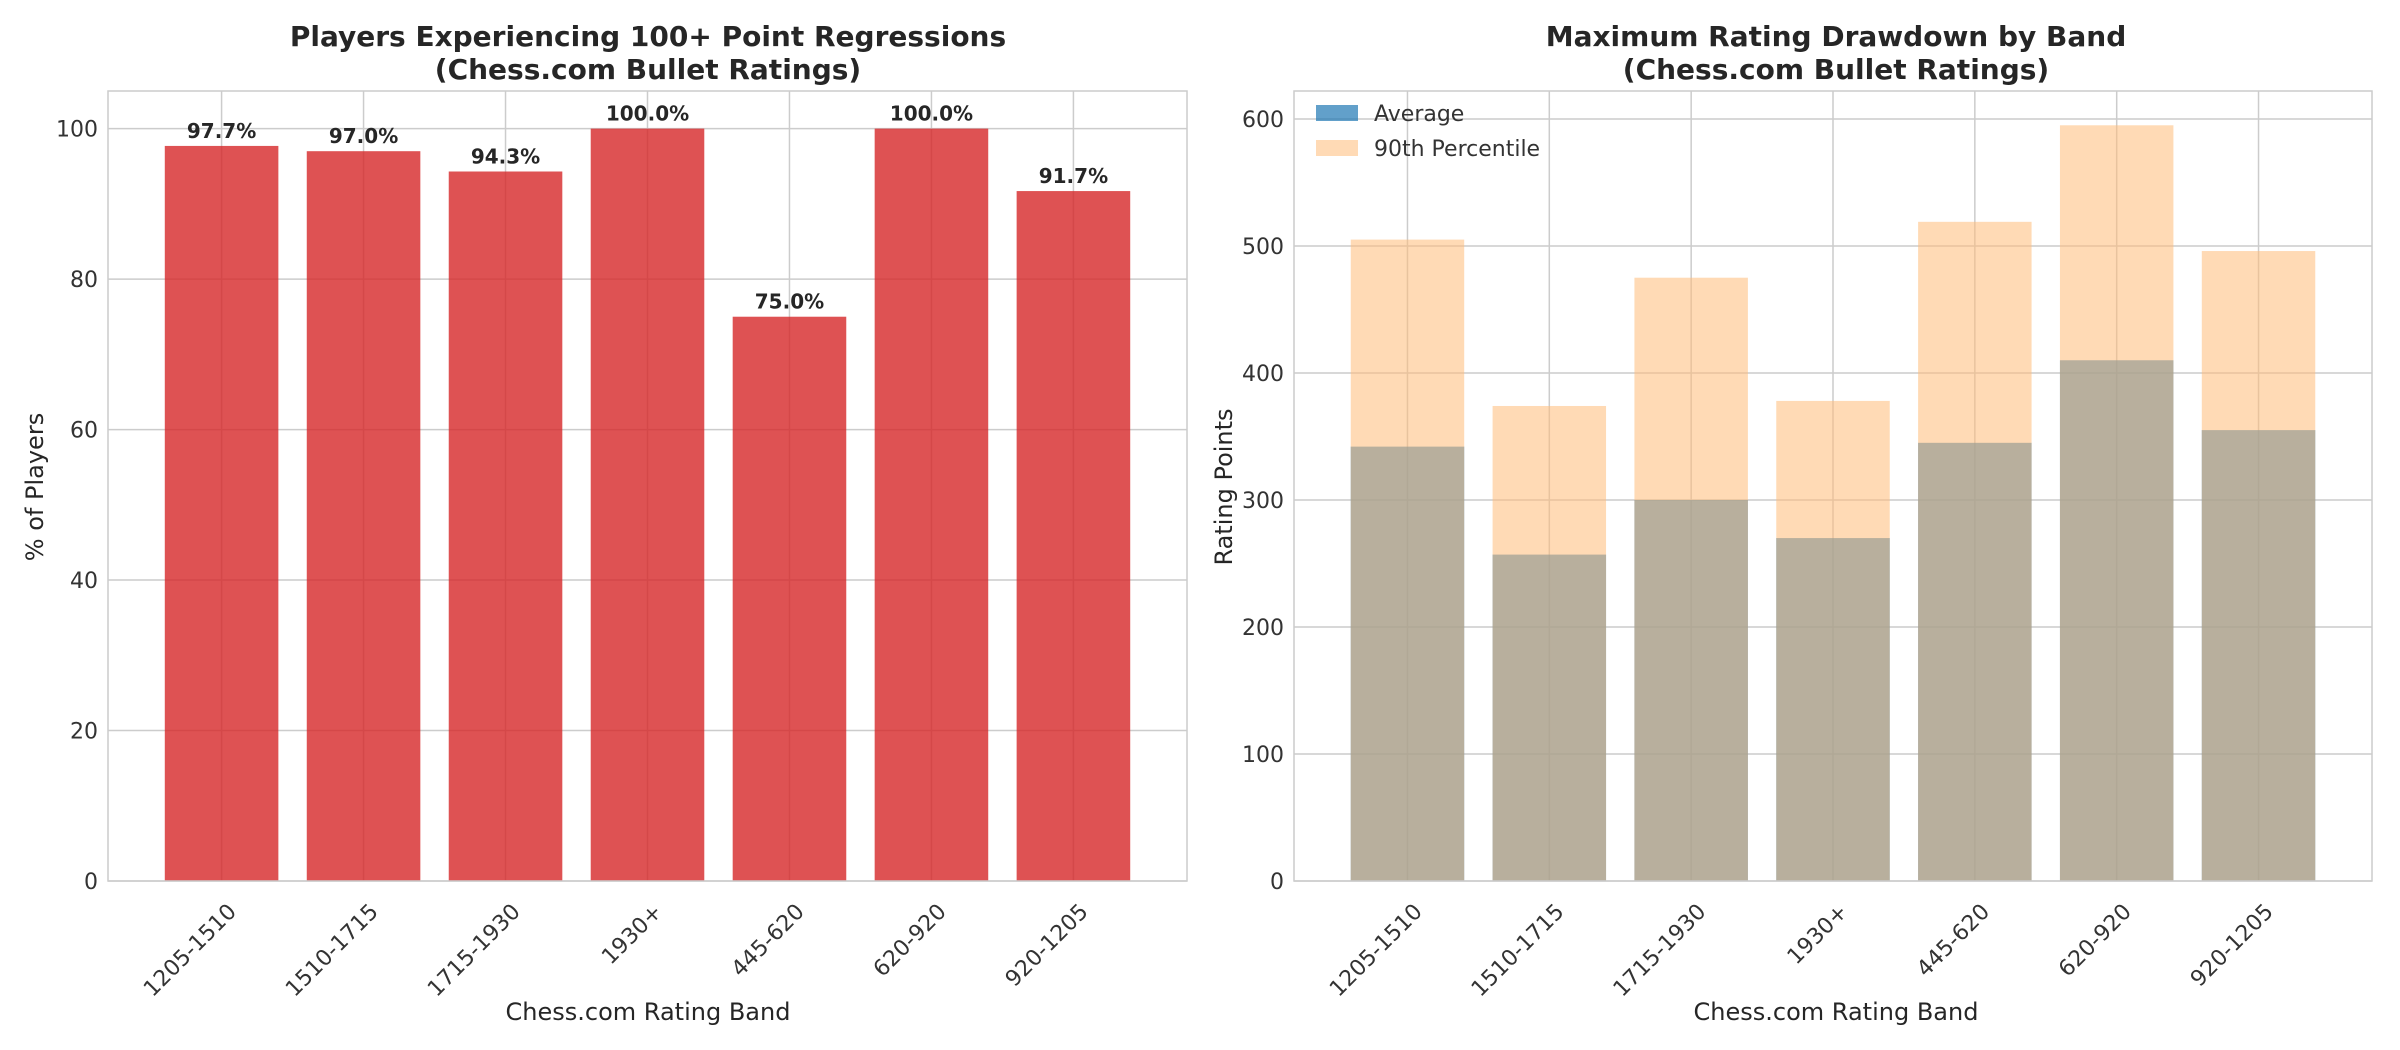  I want to click on y-tick-labels: 0 20 40 60 80 100, so click(77, 506).